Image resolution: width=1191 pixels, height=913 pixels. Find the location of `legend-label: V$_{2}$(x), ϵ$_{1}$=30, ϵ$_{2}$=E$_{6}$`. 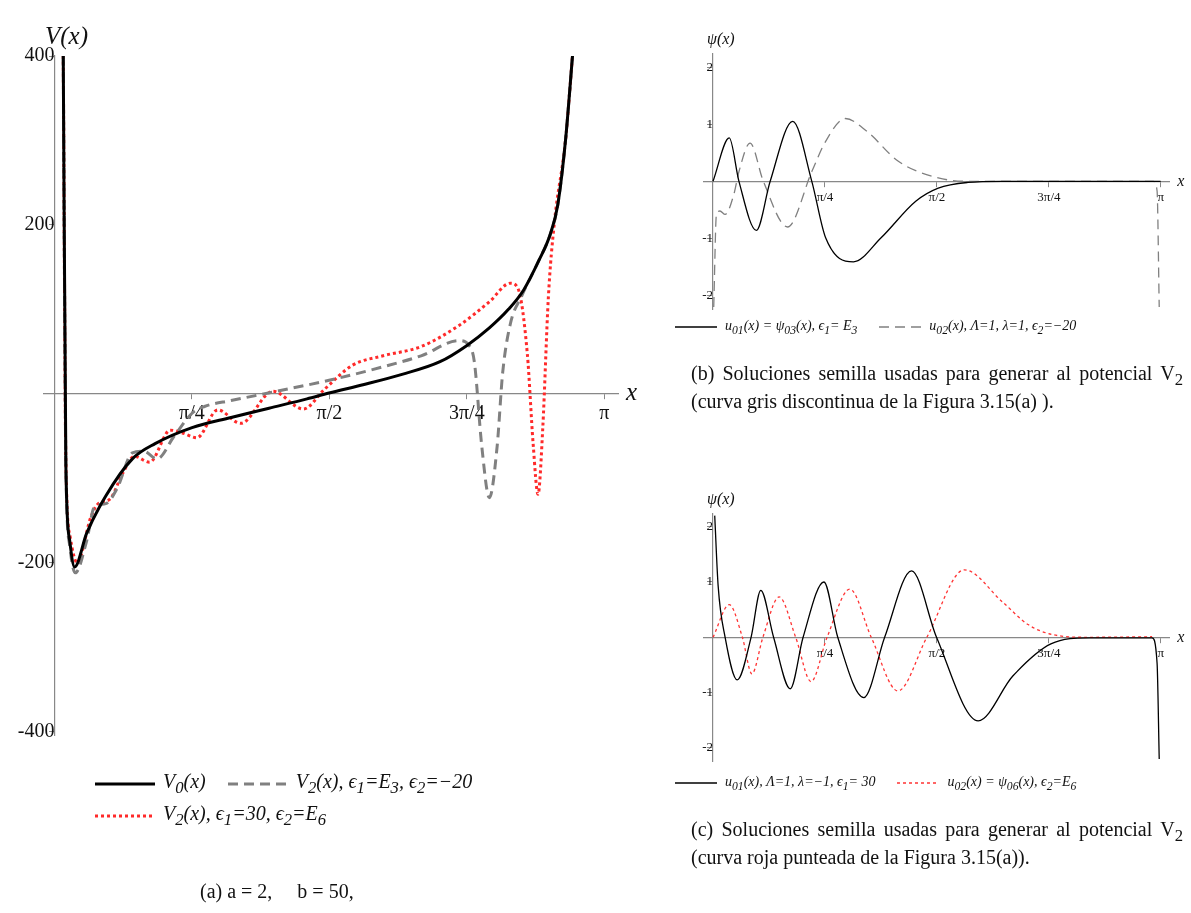

legend-label: V$_{2}$(x), ϵ$_{1}$=30, ϵ$_{2}$=E$_{6}$ is located at coordinates (245, 816).